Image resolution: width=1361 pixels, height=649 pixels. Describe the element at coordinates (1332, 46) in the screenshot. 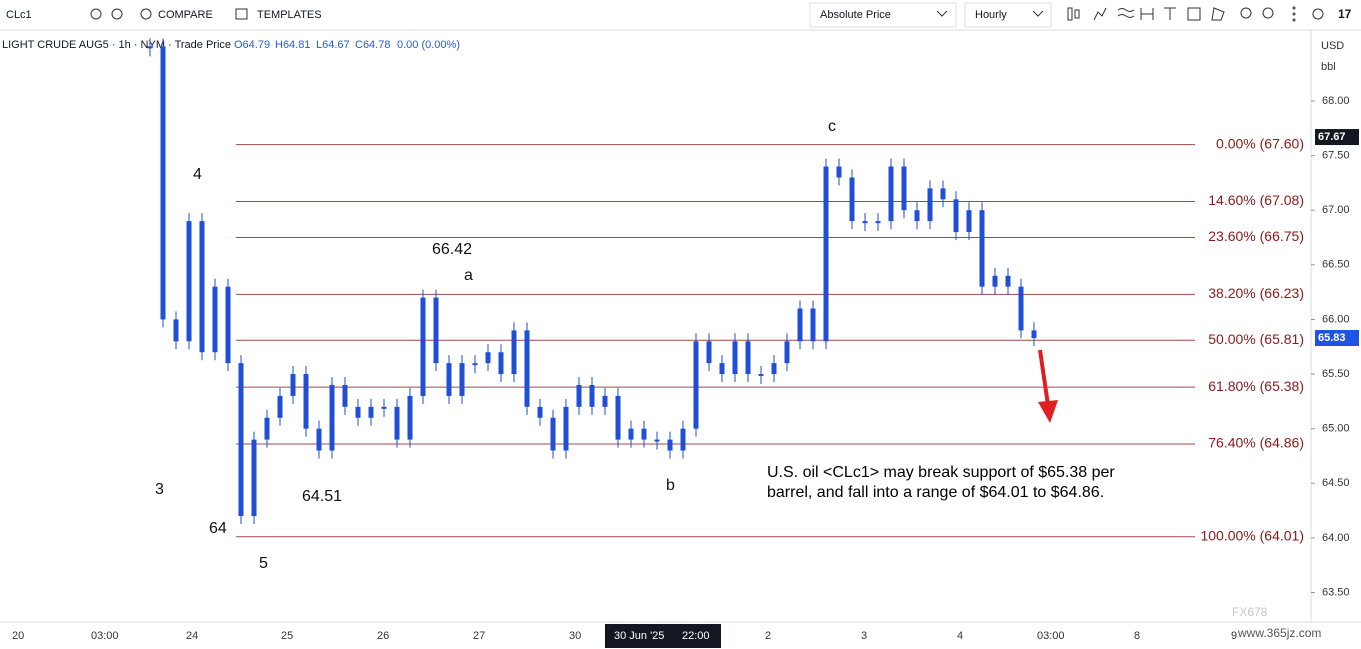

I see `currency: USD` at that location.